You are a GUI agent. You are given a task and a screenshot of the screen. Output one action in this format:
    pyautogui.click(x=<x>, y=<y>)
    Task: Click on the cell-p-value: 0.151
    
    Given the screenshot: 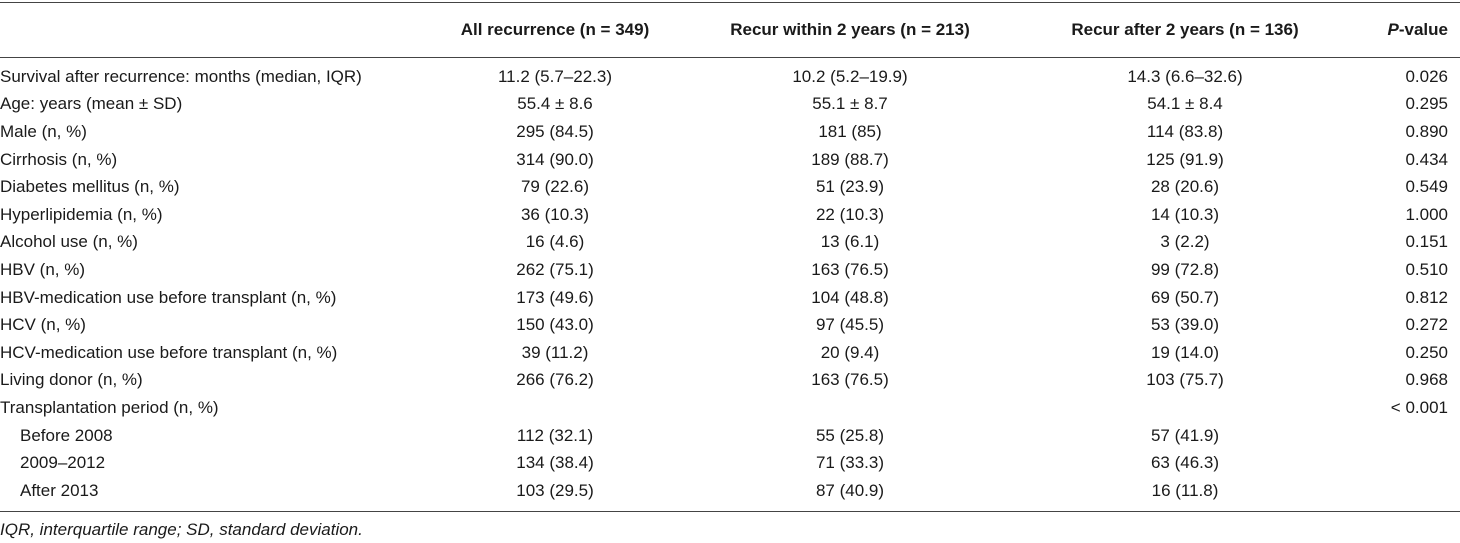 What is the action you would take?
    pyautogui.click(x=1426, y=242)
    